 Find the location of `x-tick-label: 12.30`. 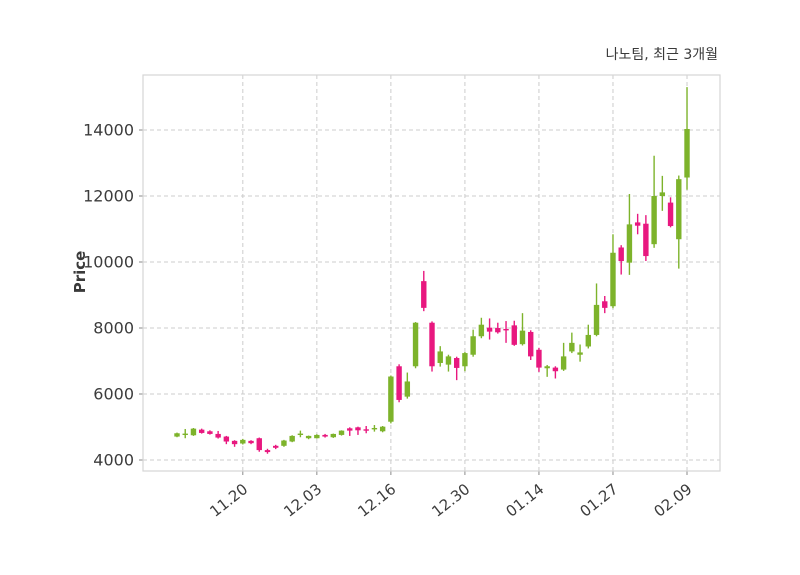

x-tick-label: 12.30 is located at coordinates (450, 500).